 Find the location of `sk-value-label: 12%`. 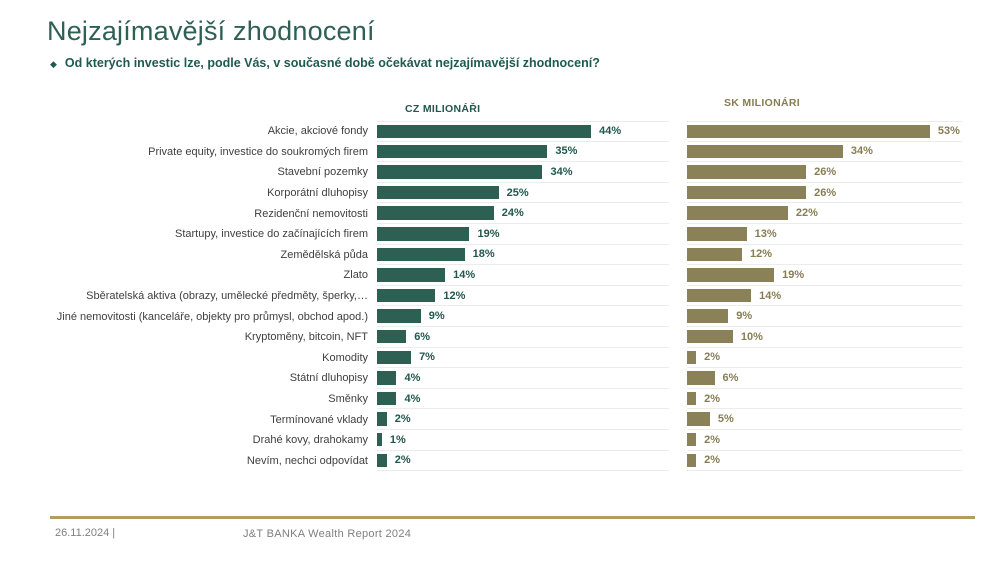

sk-value-label: 12% is located at coordinates (761, 254).